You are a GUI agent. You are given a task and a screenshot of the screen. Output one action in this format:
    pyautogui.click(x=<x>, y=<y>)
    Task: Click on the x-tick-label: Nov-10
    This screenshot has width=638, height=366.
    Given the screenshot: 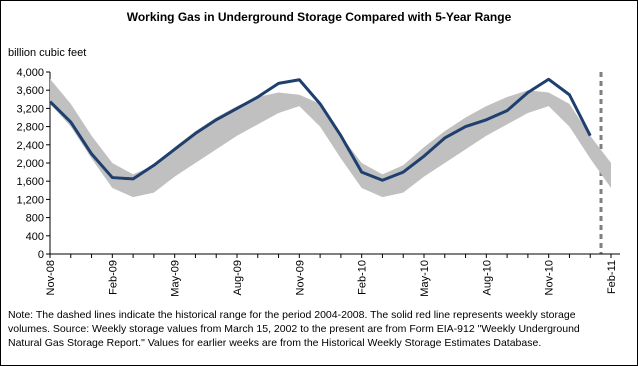 What is the action you would take?
    pyautogui.click(x=550, y=277)
    